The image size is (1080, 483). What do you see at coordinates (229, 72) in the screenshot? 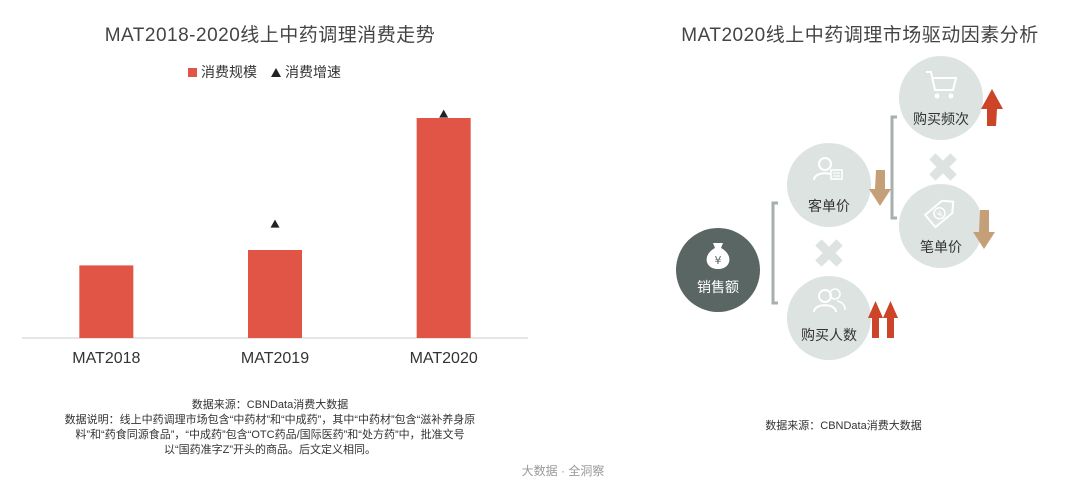
I see `legend-label-consumption: 消费规模` at bounding box center [229, 72].